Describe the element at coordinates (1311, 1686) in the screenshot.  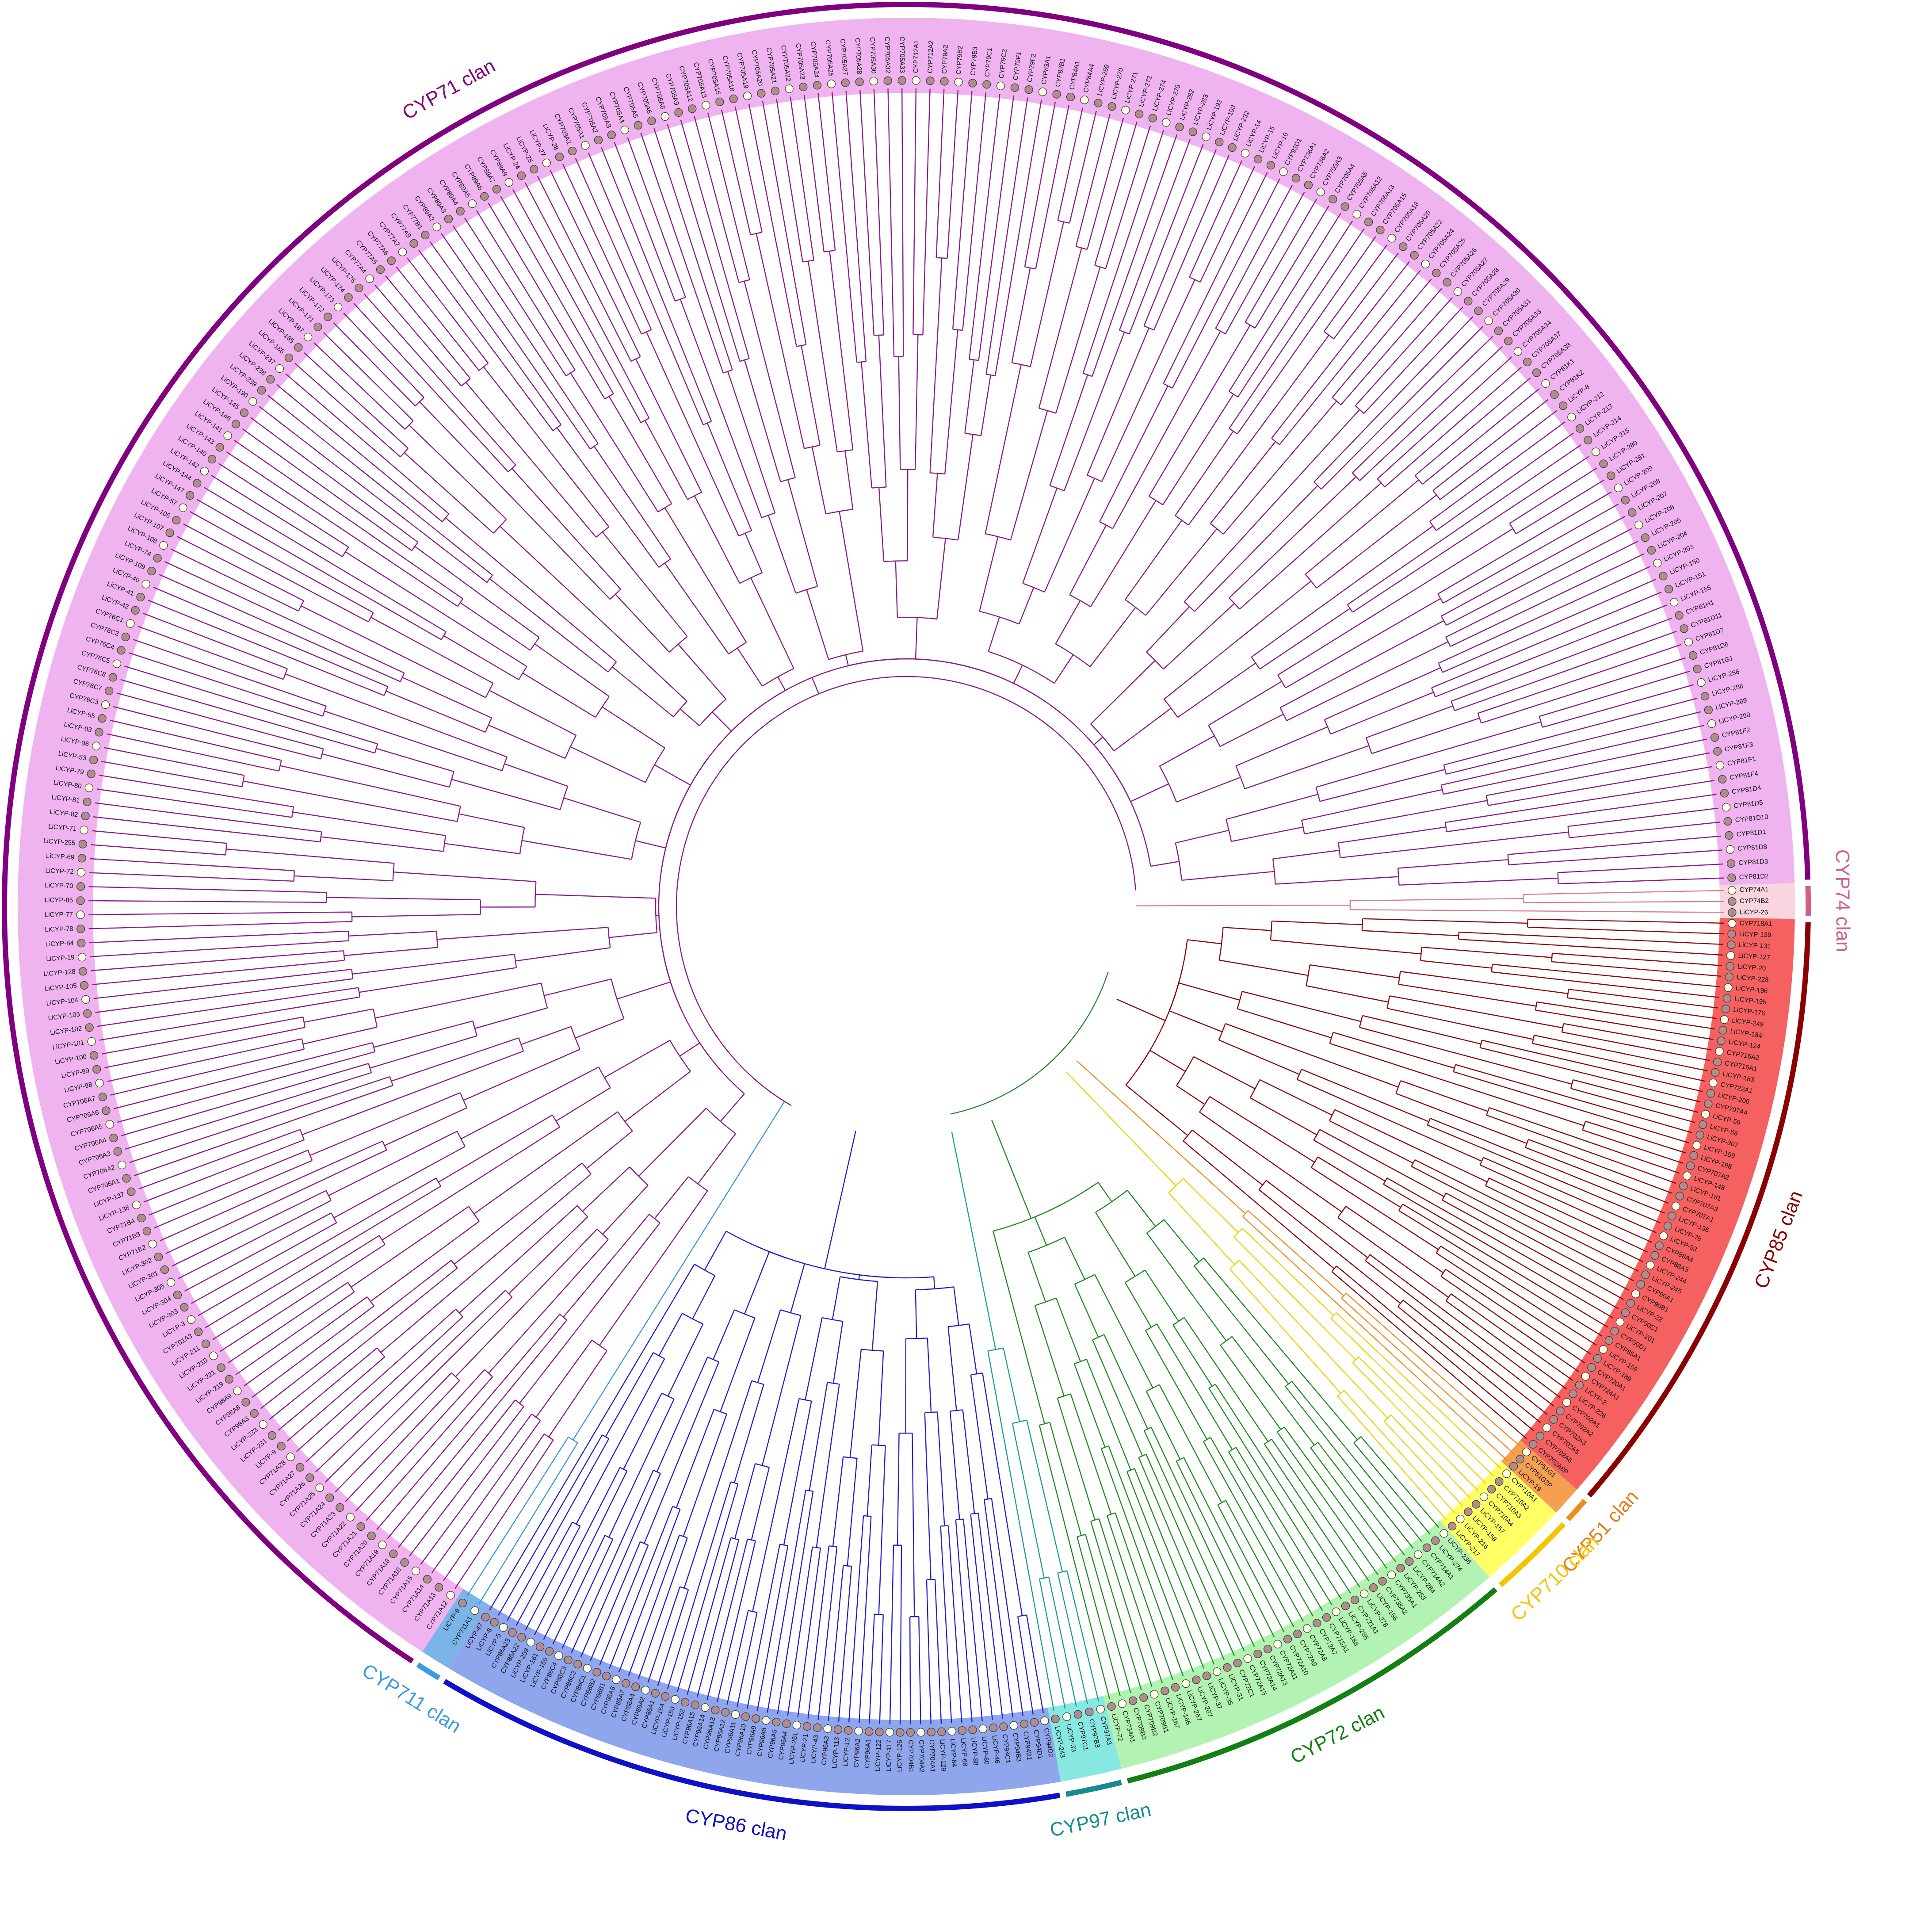
I see `clan-bar-cyp72` at that location.